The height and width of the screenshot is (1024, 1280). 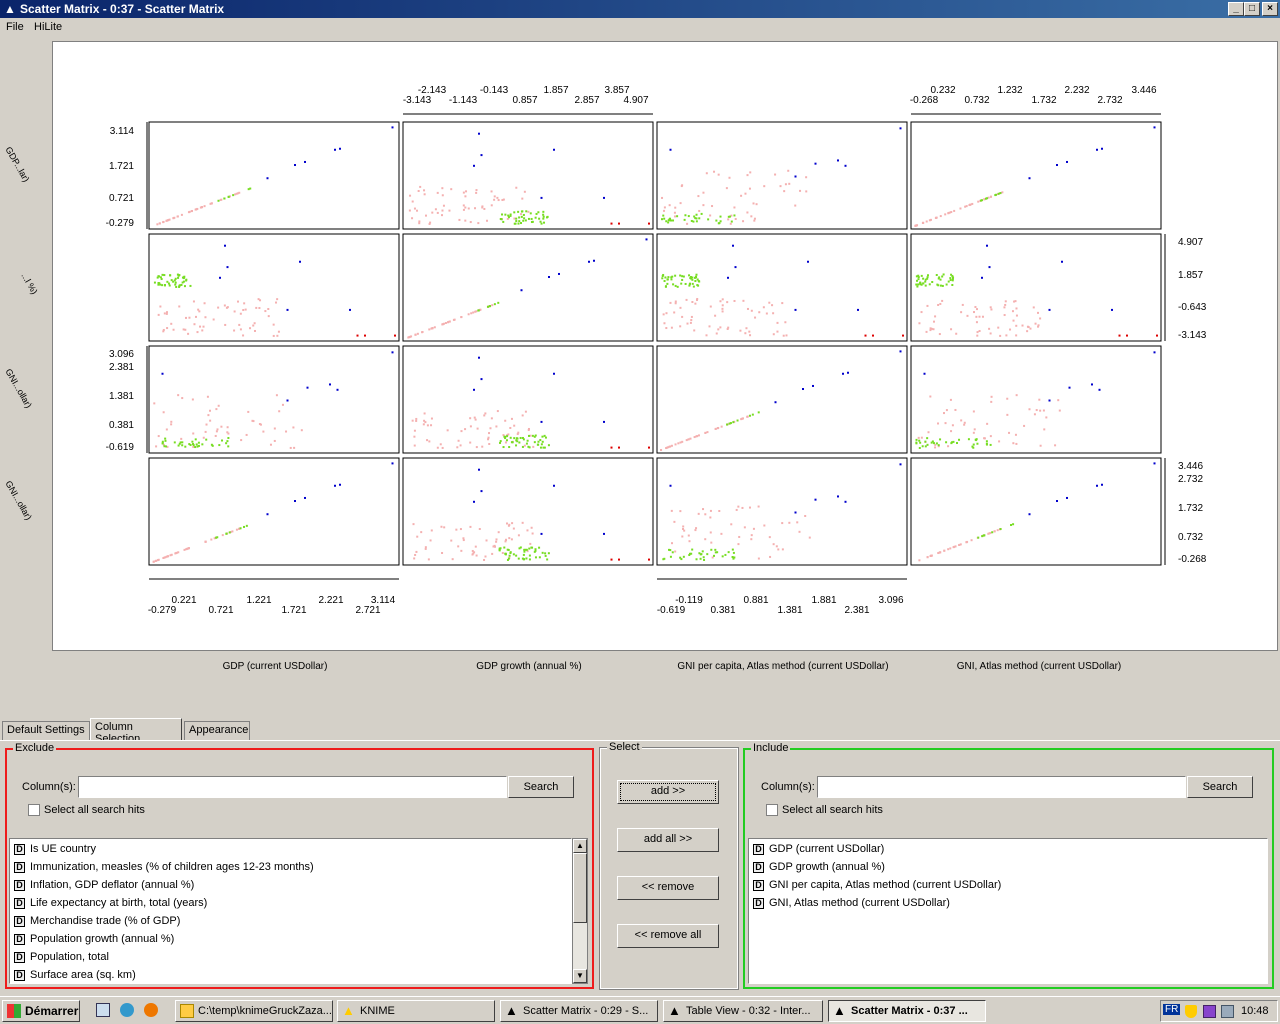 I want to click on scroll-thumb, so click(x=580, y=888).